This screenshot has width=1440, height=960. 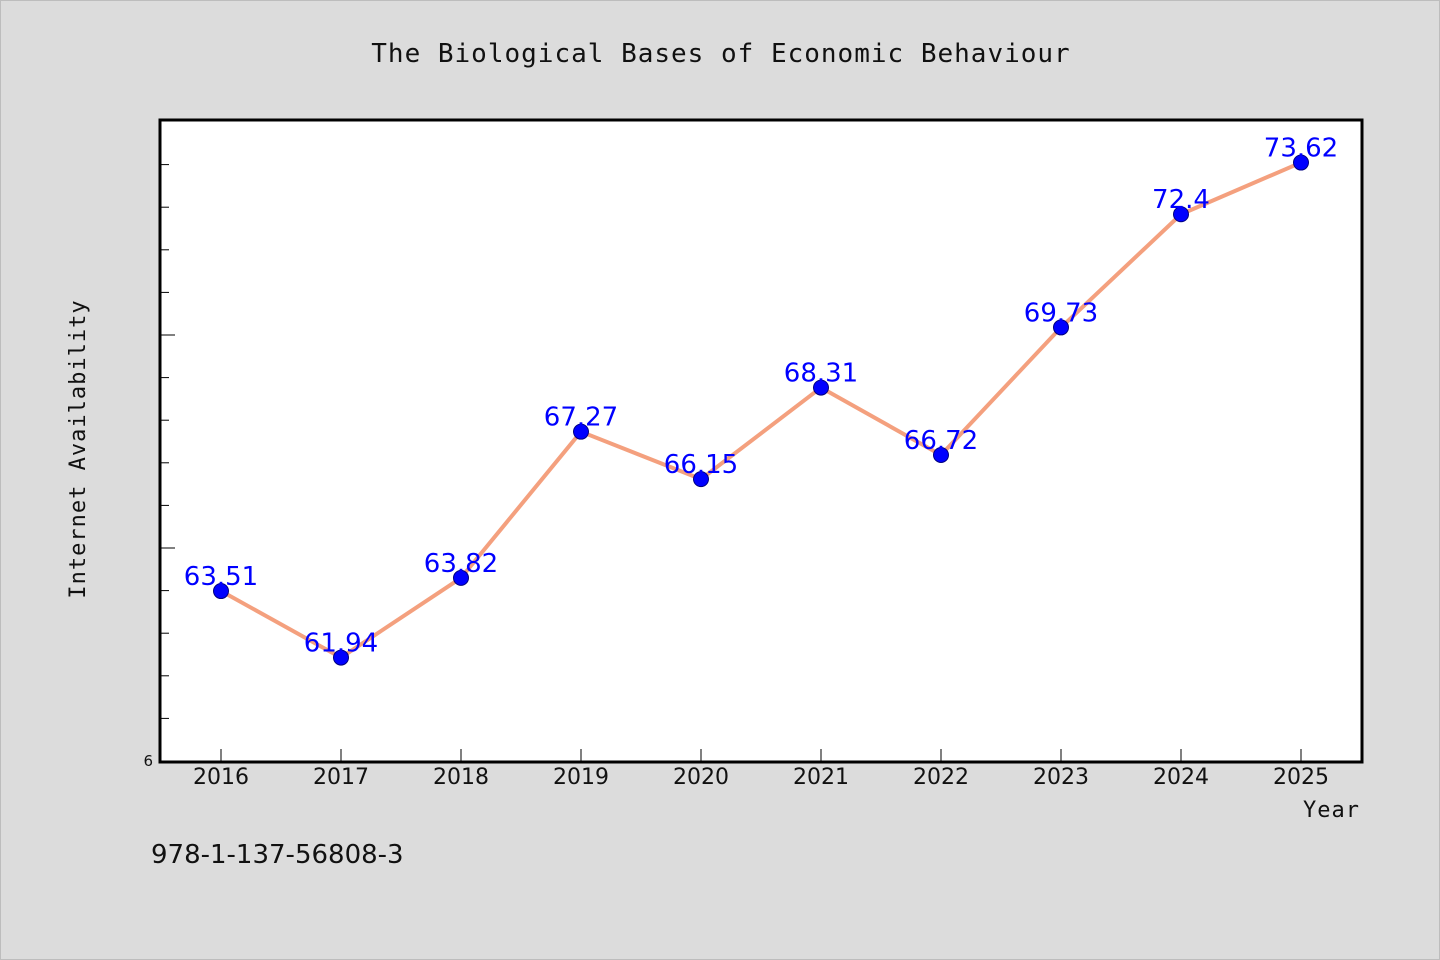 What do you see at coordinates (821, 777) in the screenshot?
I see `x-tick-label: 2021` at bounding box center [821, 777].